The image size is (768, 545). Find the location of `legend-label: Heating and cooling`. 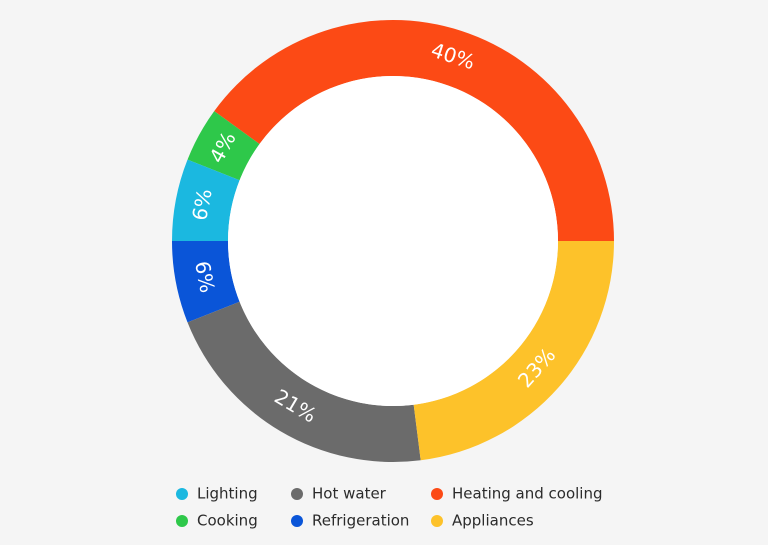

legend-label: Heating and cooling is located at coordinates (527, 494).